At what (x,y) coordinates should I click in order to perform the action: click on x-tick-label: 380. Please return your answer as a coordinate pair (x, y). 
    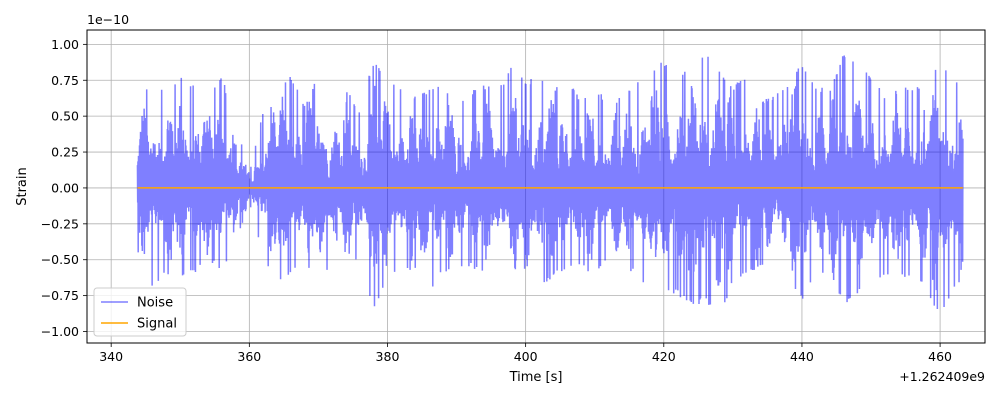
    Looking at the image, I should click on (388, 356).